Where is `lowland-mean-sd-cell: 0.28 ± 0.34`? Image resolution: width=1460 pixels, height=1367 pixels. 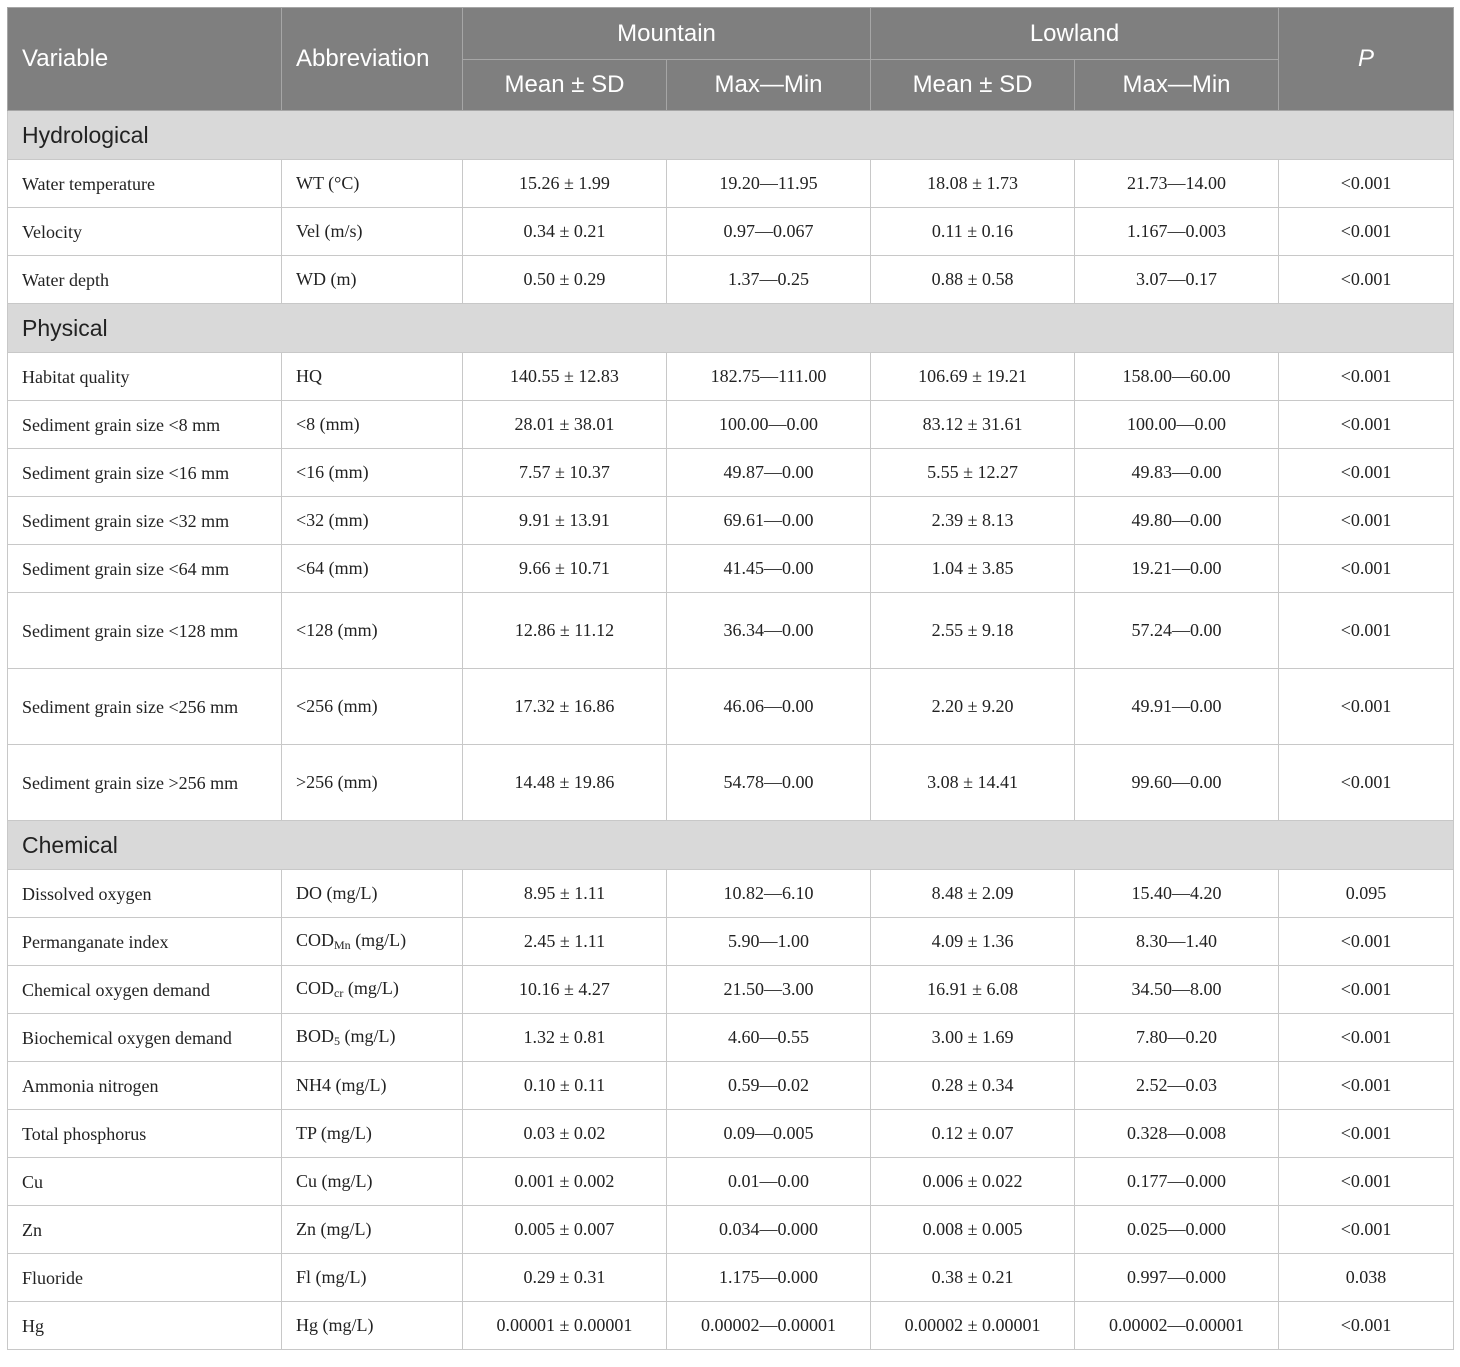 lowland-mean-sd-cell: 0.28 ± 0.34 is located at coordinates (973, 1085).